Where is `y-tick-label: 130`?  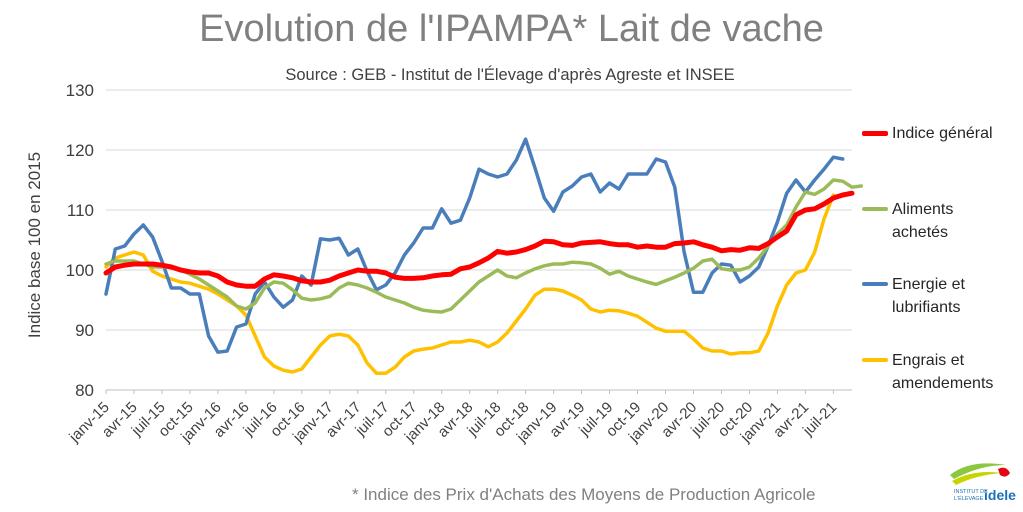
y-tick-label: 130 is located at coordinates (80, 90).